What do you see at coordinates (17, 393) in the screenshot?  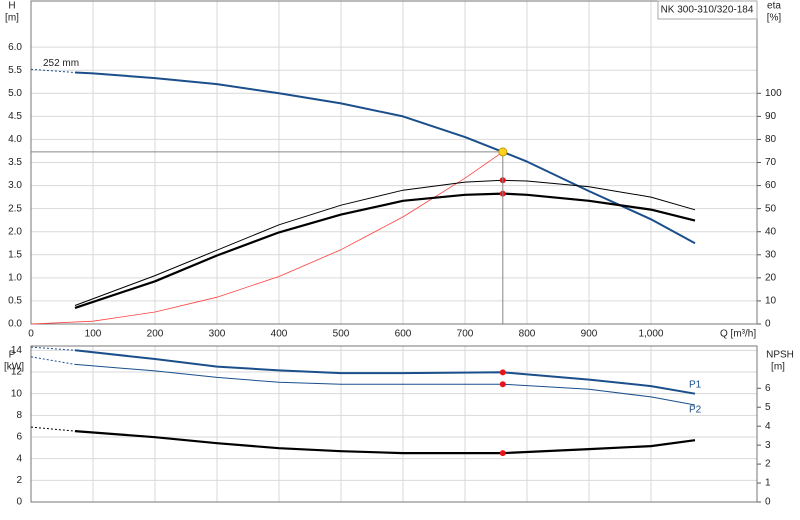 I see `y-tick-label: 10` at bounding box center [17, 393].